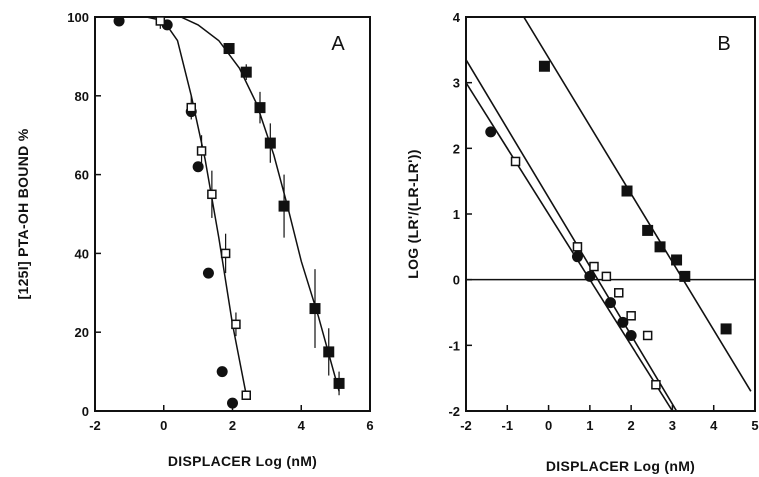 This screenshot has width=759, height=477. Describe the element at coordinates (82, 175) in the screenshot. I see `y-tick-label: 60` at that location.